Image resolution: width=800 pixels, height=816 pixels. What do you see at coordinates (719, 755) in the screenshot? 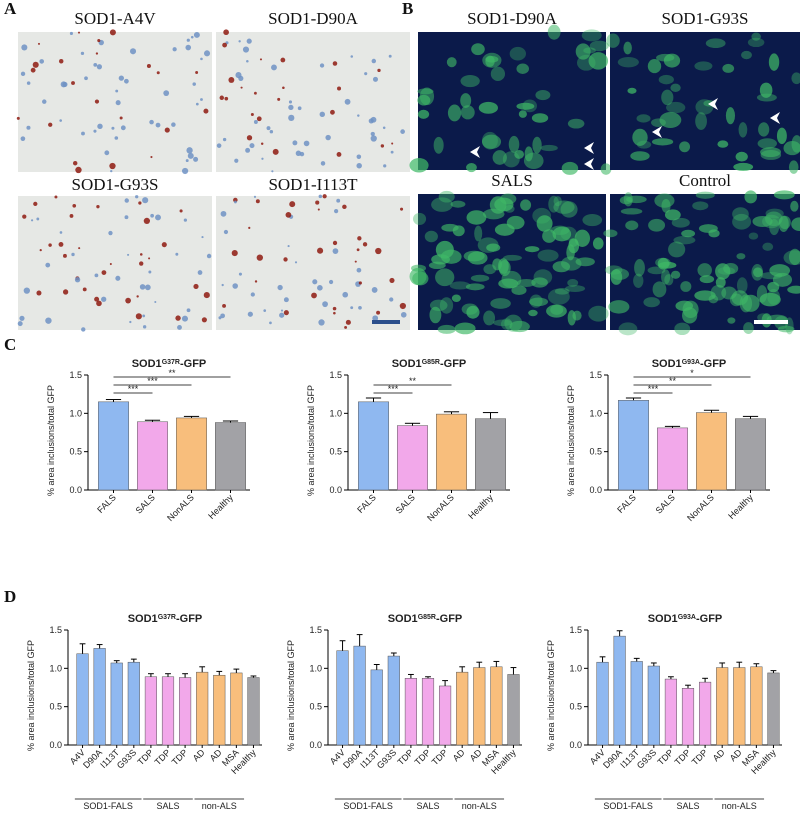
I see `x-tick-label: AD` at bounding box center [719, 755].